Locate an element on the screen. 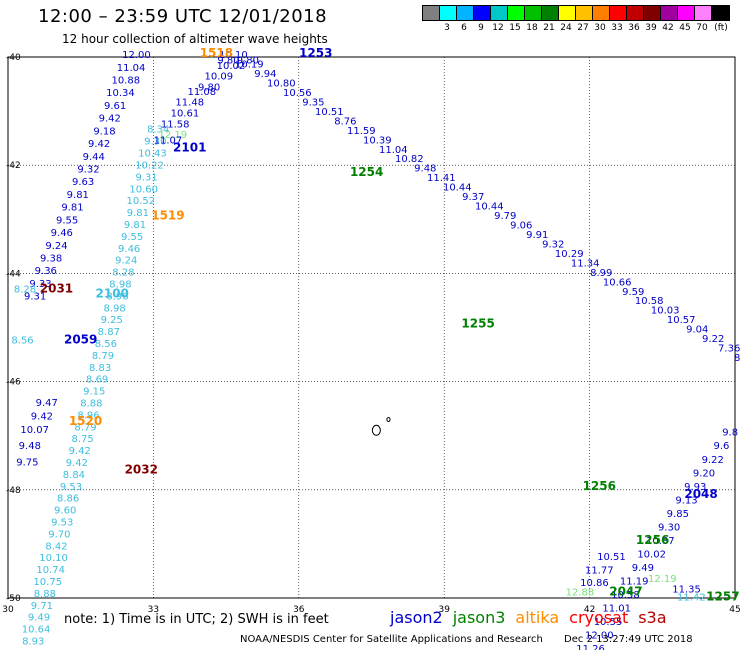 The image size is (740, 650). legend-label: 27 is located at coordinates (583, 28).